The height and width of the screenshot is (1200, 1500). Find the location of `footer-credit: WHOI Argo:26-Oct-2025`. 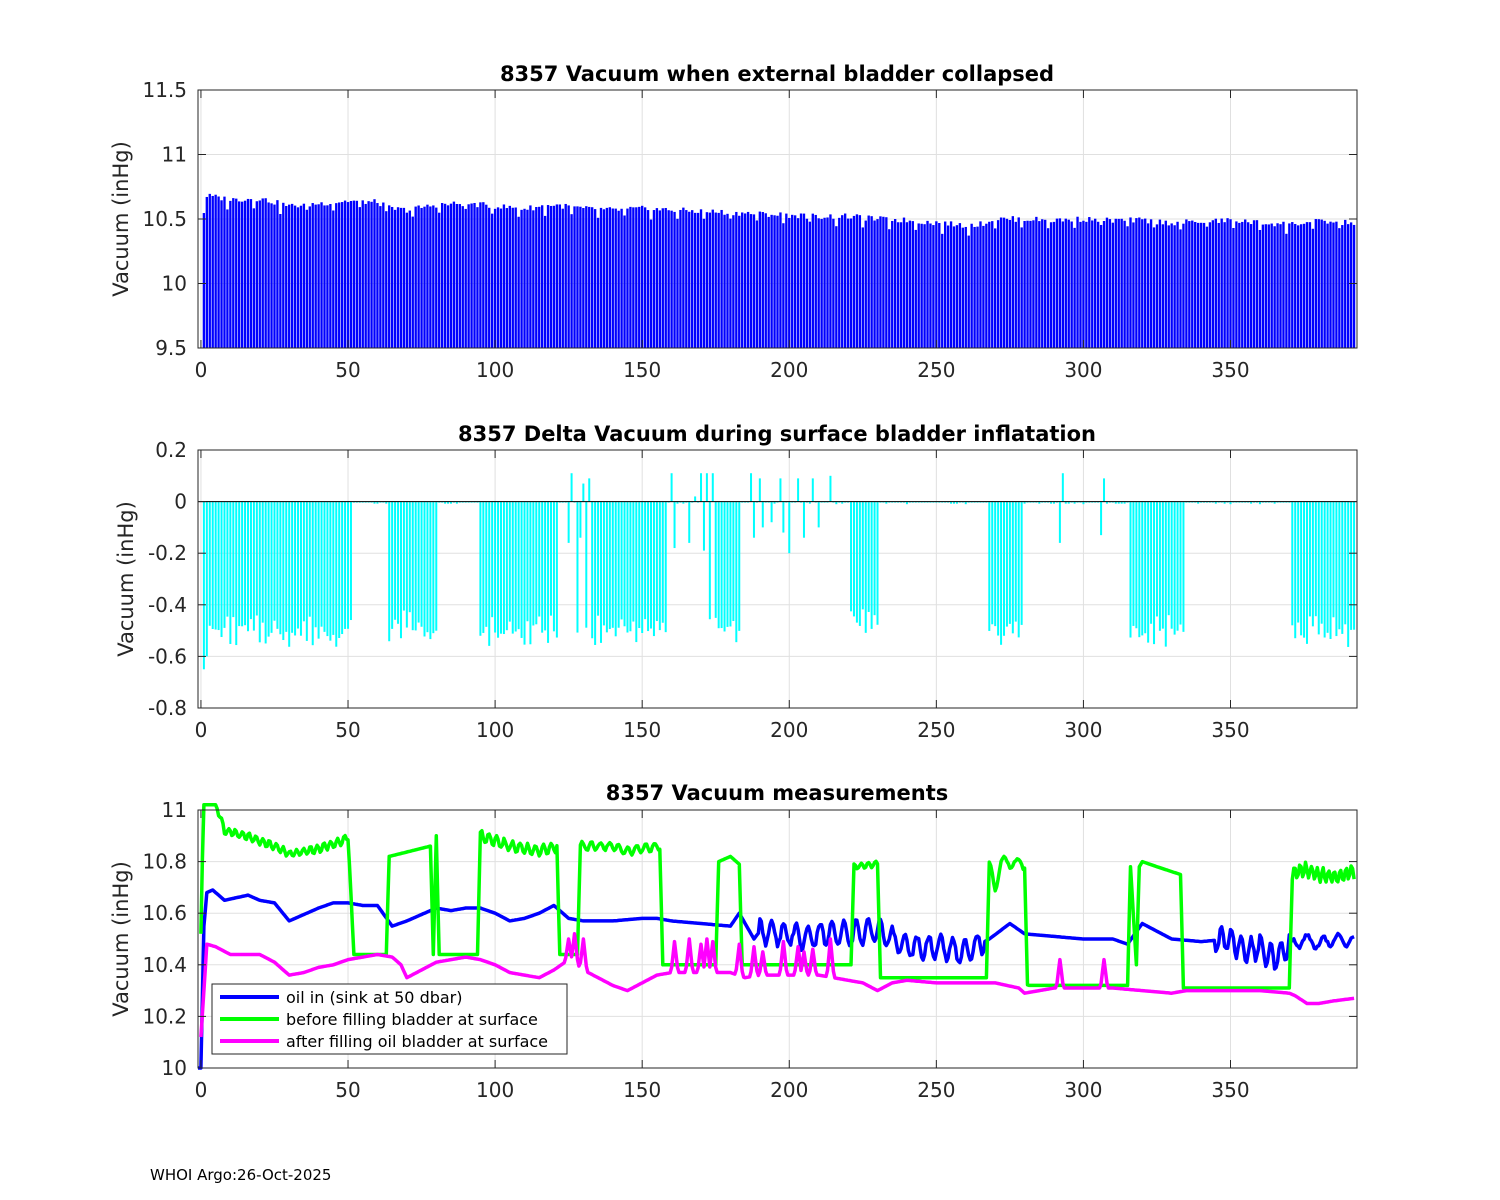

footer-credit: WHOI Argo:26-Oct-2025 is located at coordinates (241, 1175).